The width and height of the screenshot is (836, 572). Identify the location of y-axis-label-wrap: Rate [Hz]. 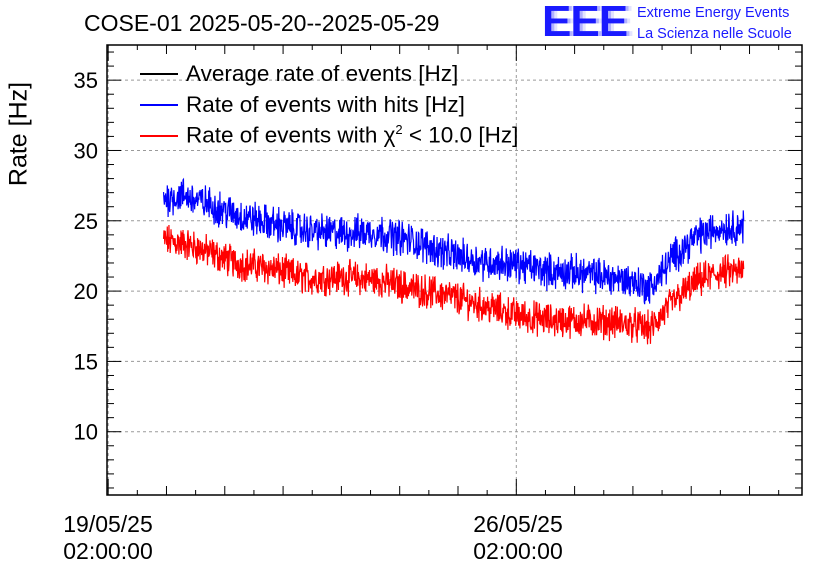
(19, 134).